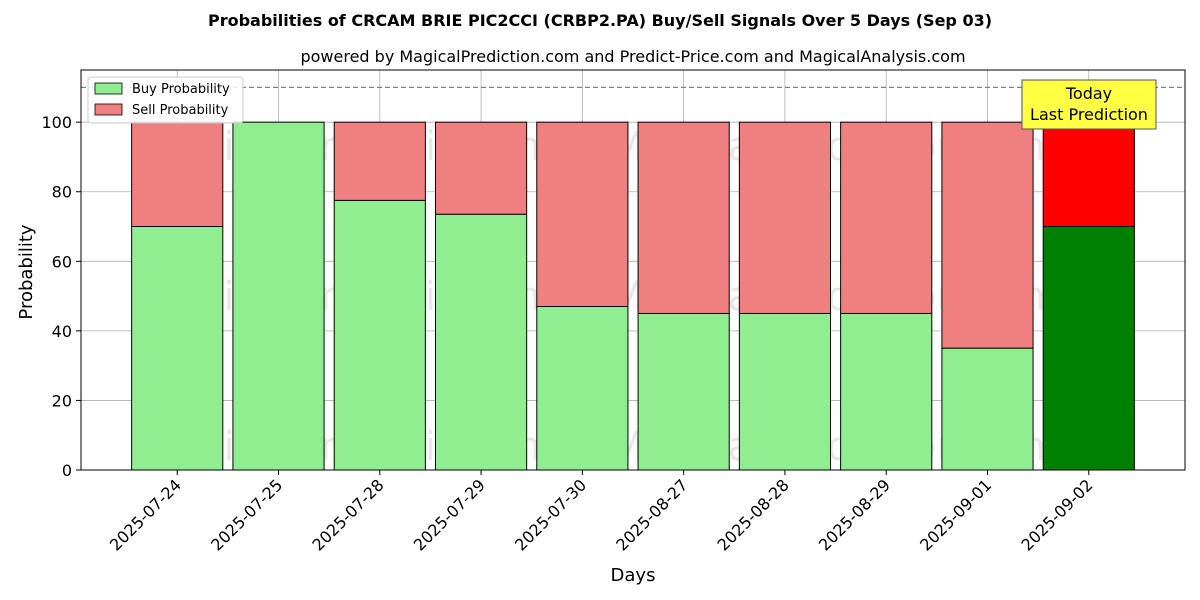 This screenshot has width=1200, height=600. I want to click on x-tick-label: 2025-07-25, so click(246, 514).